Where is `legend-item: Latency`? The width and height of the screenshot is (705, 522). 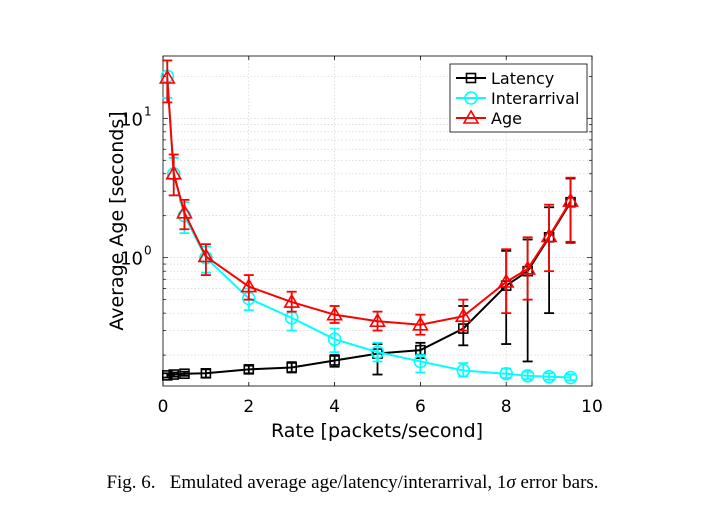
legend-item: Latency is located at coordinates (505, 78).